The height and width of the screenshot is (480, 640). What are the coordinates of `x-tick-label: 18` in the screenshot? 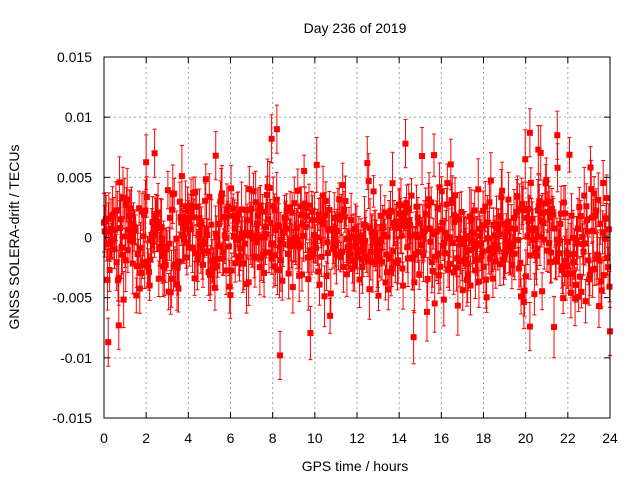 It's located at (484, 438).